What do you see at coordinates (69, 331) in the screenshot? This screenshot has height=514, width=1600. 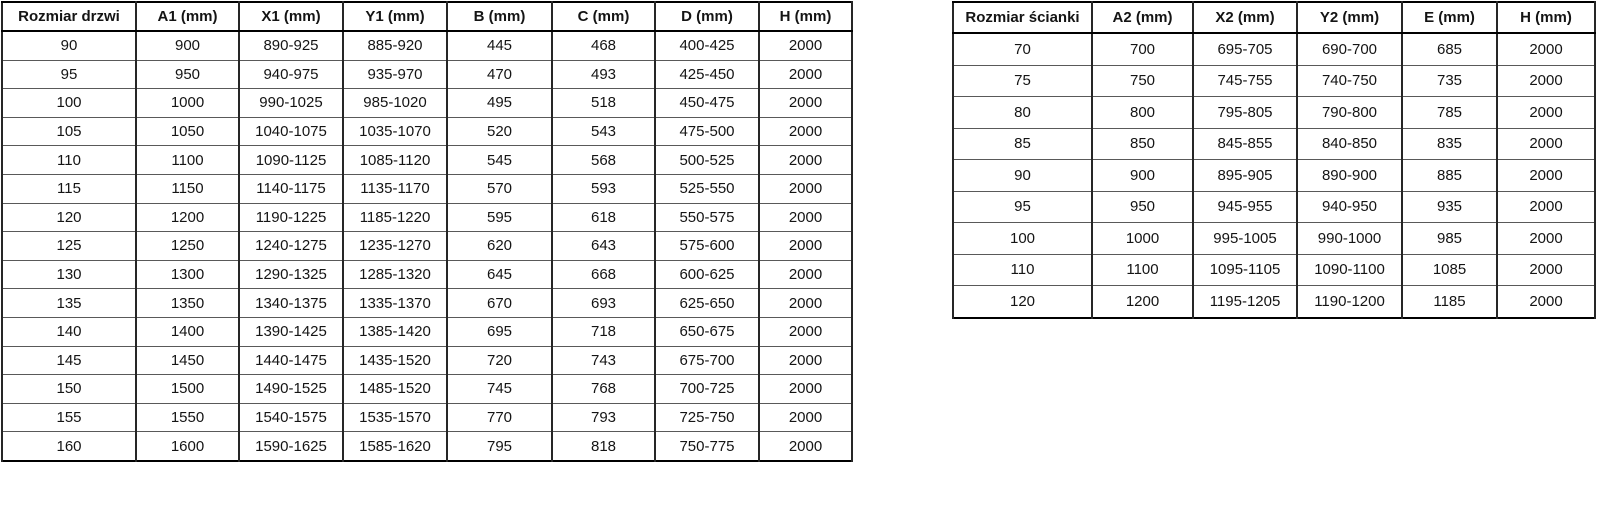 I see `table-cell: 140` at bounding box center [69, 331].